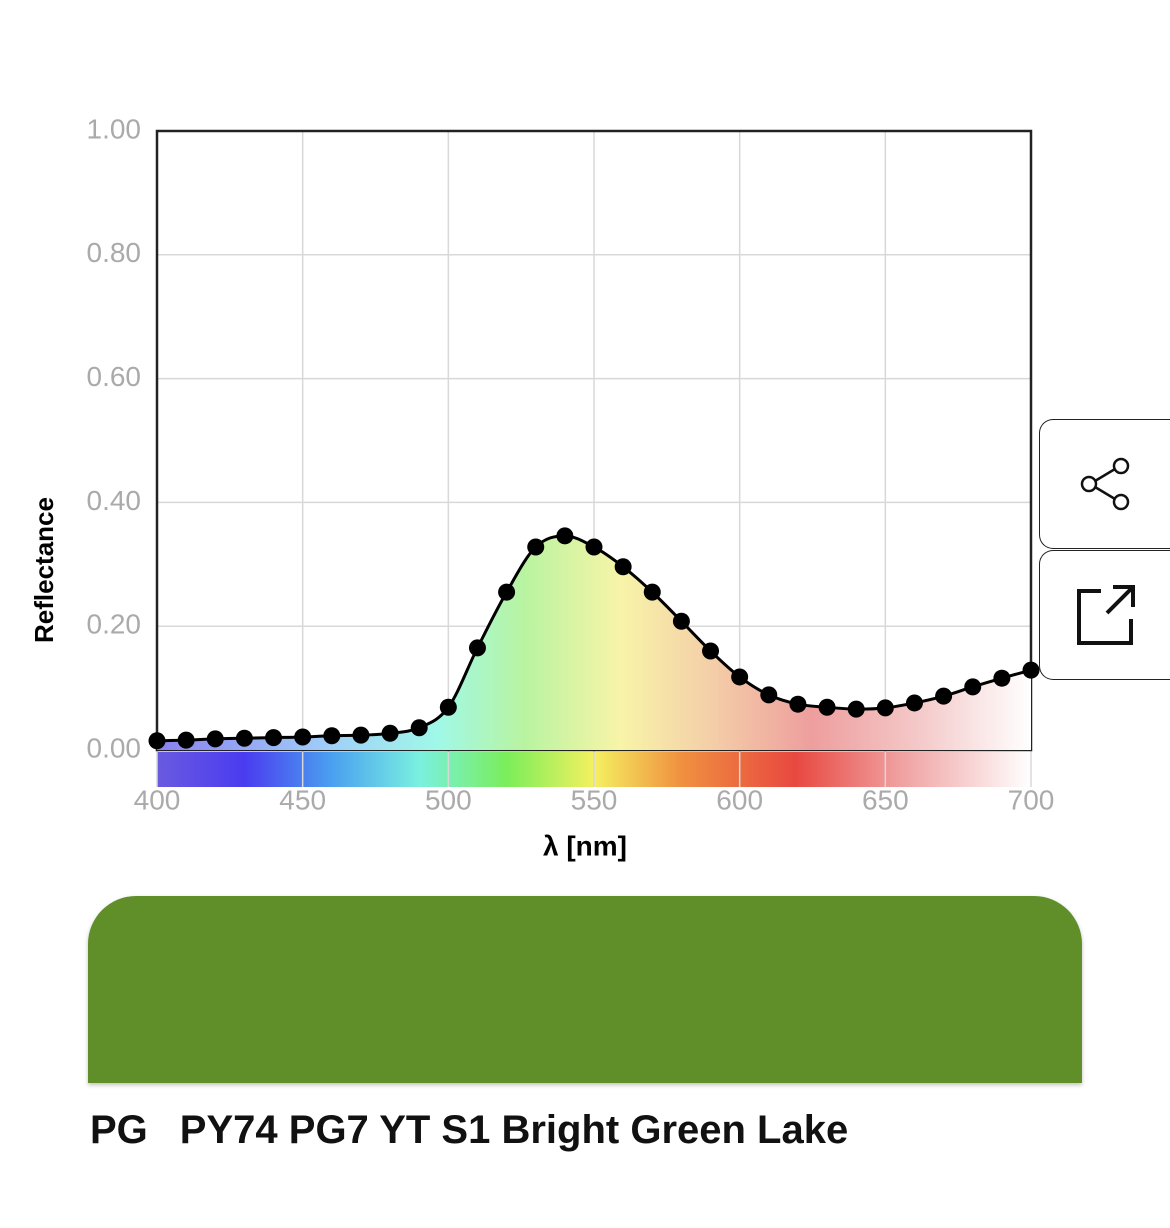 The width and height of the screenshot is (1170, 1228). I want to click on x-tick-label: 550, so click(594, 799).